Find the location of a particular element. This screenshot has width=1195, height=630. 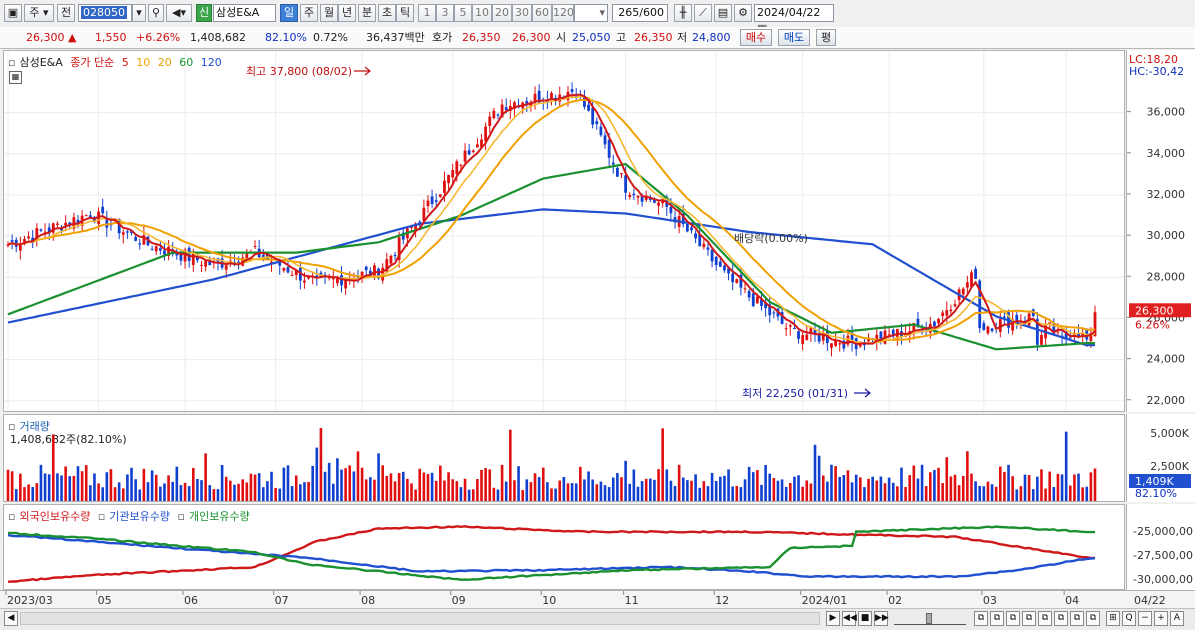

layout-c-icon: ⧉ is located at coordinates (1013, 618).